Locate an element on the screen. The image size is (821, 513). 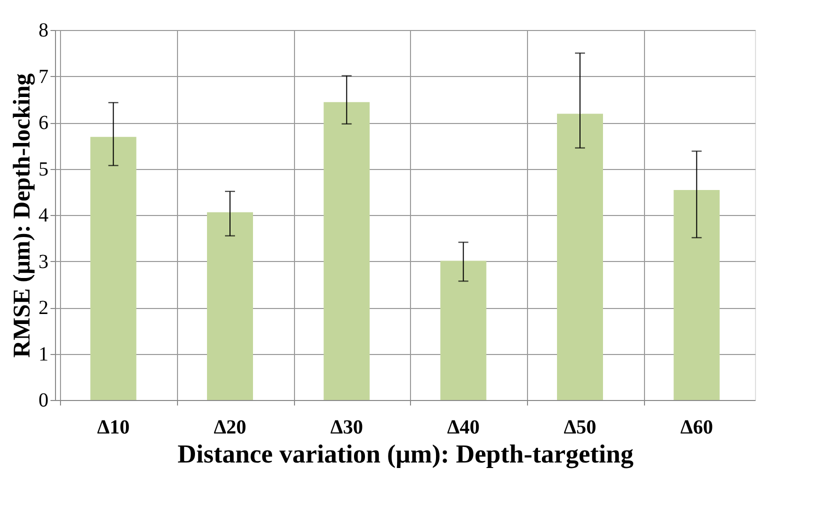
y-tick-label: 8 is located at coordinates (43, 31).